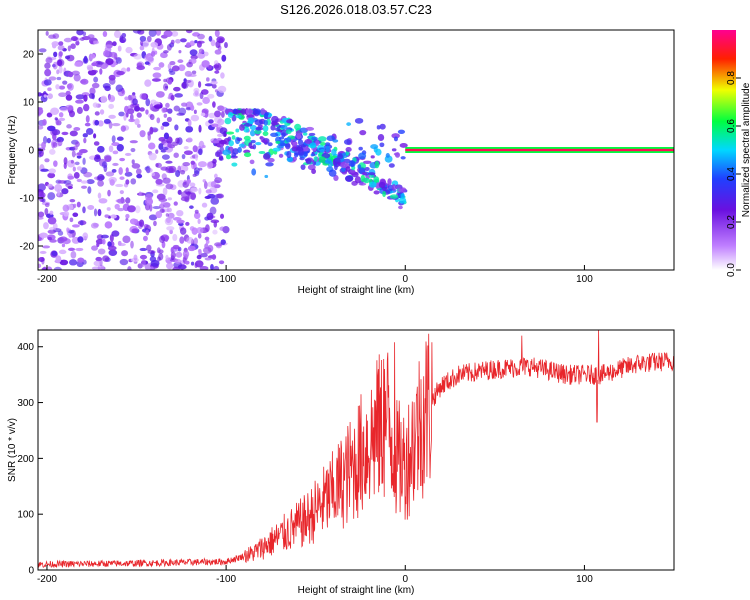 The height and width of the screenshot is (600, 750). What do you see at coordinates (731, 78) in the screenshot?
I see `colorbar-tick-label: 0.8` at bounding box center [731, 78].